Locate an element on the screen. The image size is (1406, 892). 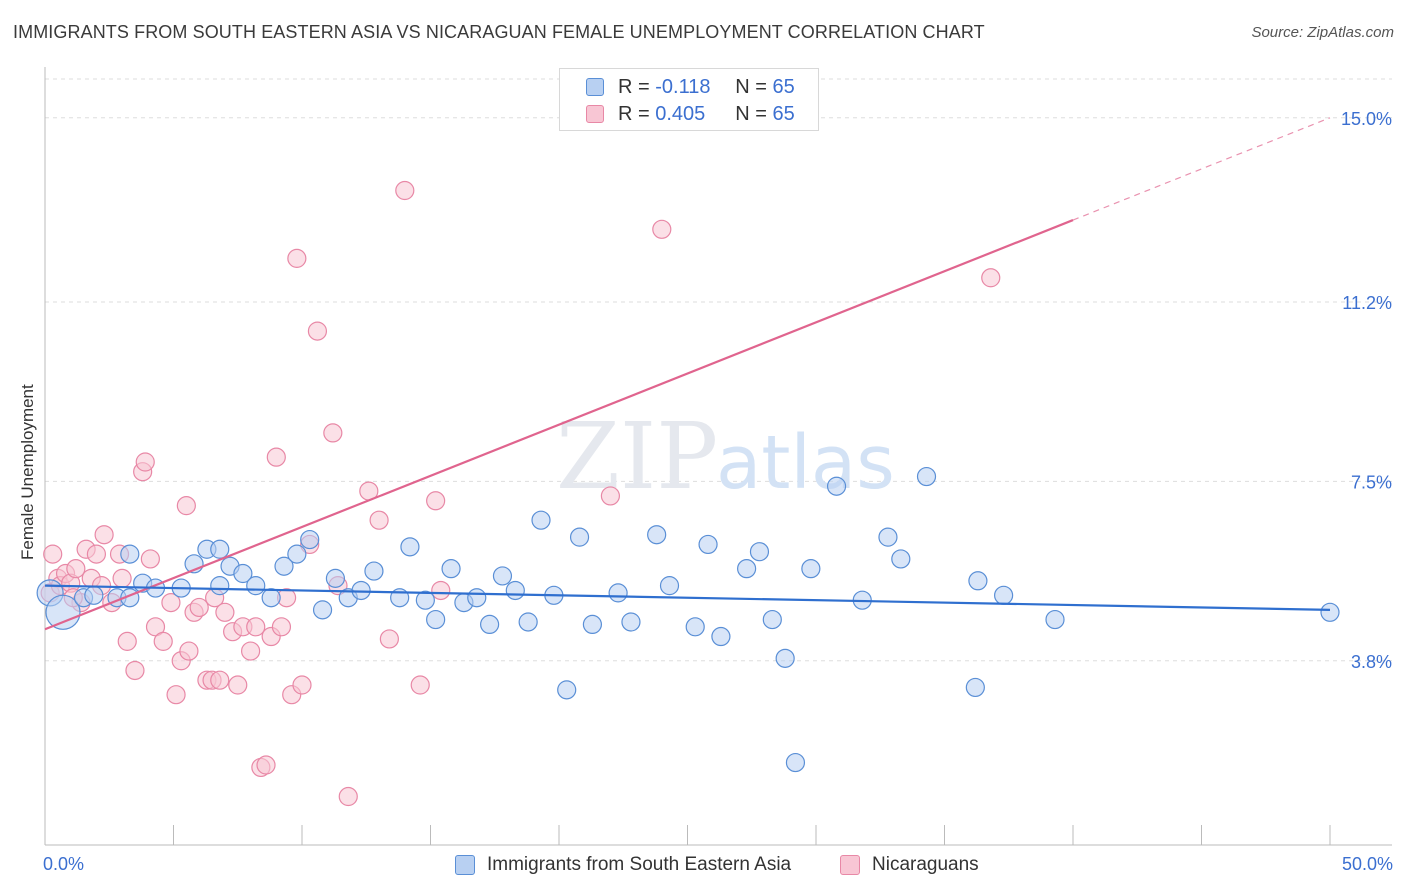
legend-swatch-pink is located at coordinates (595, 114).